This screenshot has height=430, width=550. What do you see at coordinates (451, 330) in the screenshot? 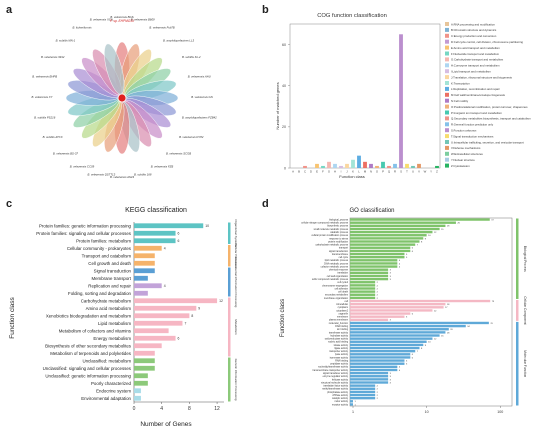
I see `go-data-label: 20` at bounding box center [451, 330].